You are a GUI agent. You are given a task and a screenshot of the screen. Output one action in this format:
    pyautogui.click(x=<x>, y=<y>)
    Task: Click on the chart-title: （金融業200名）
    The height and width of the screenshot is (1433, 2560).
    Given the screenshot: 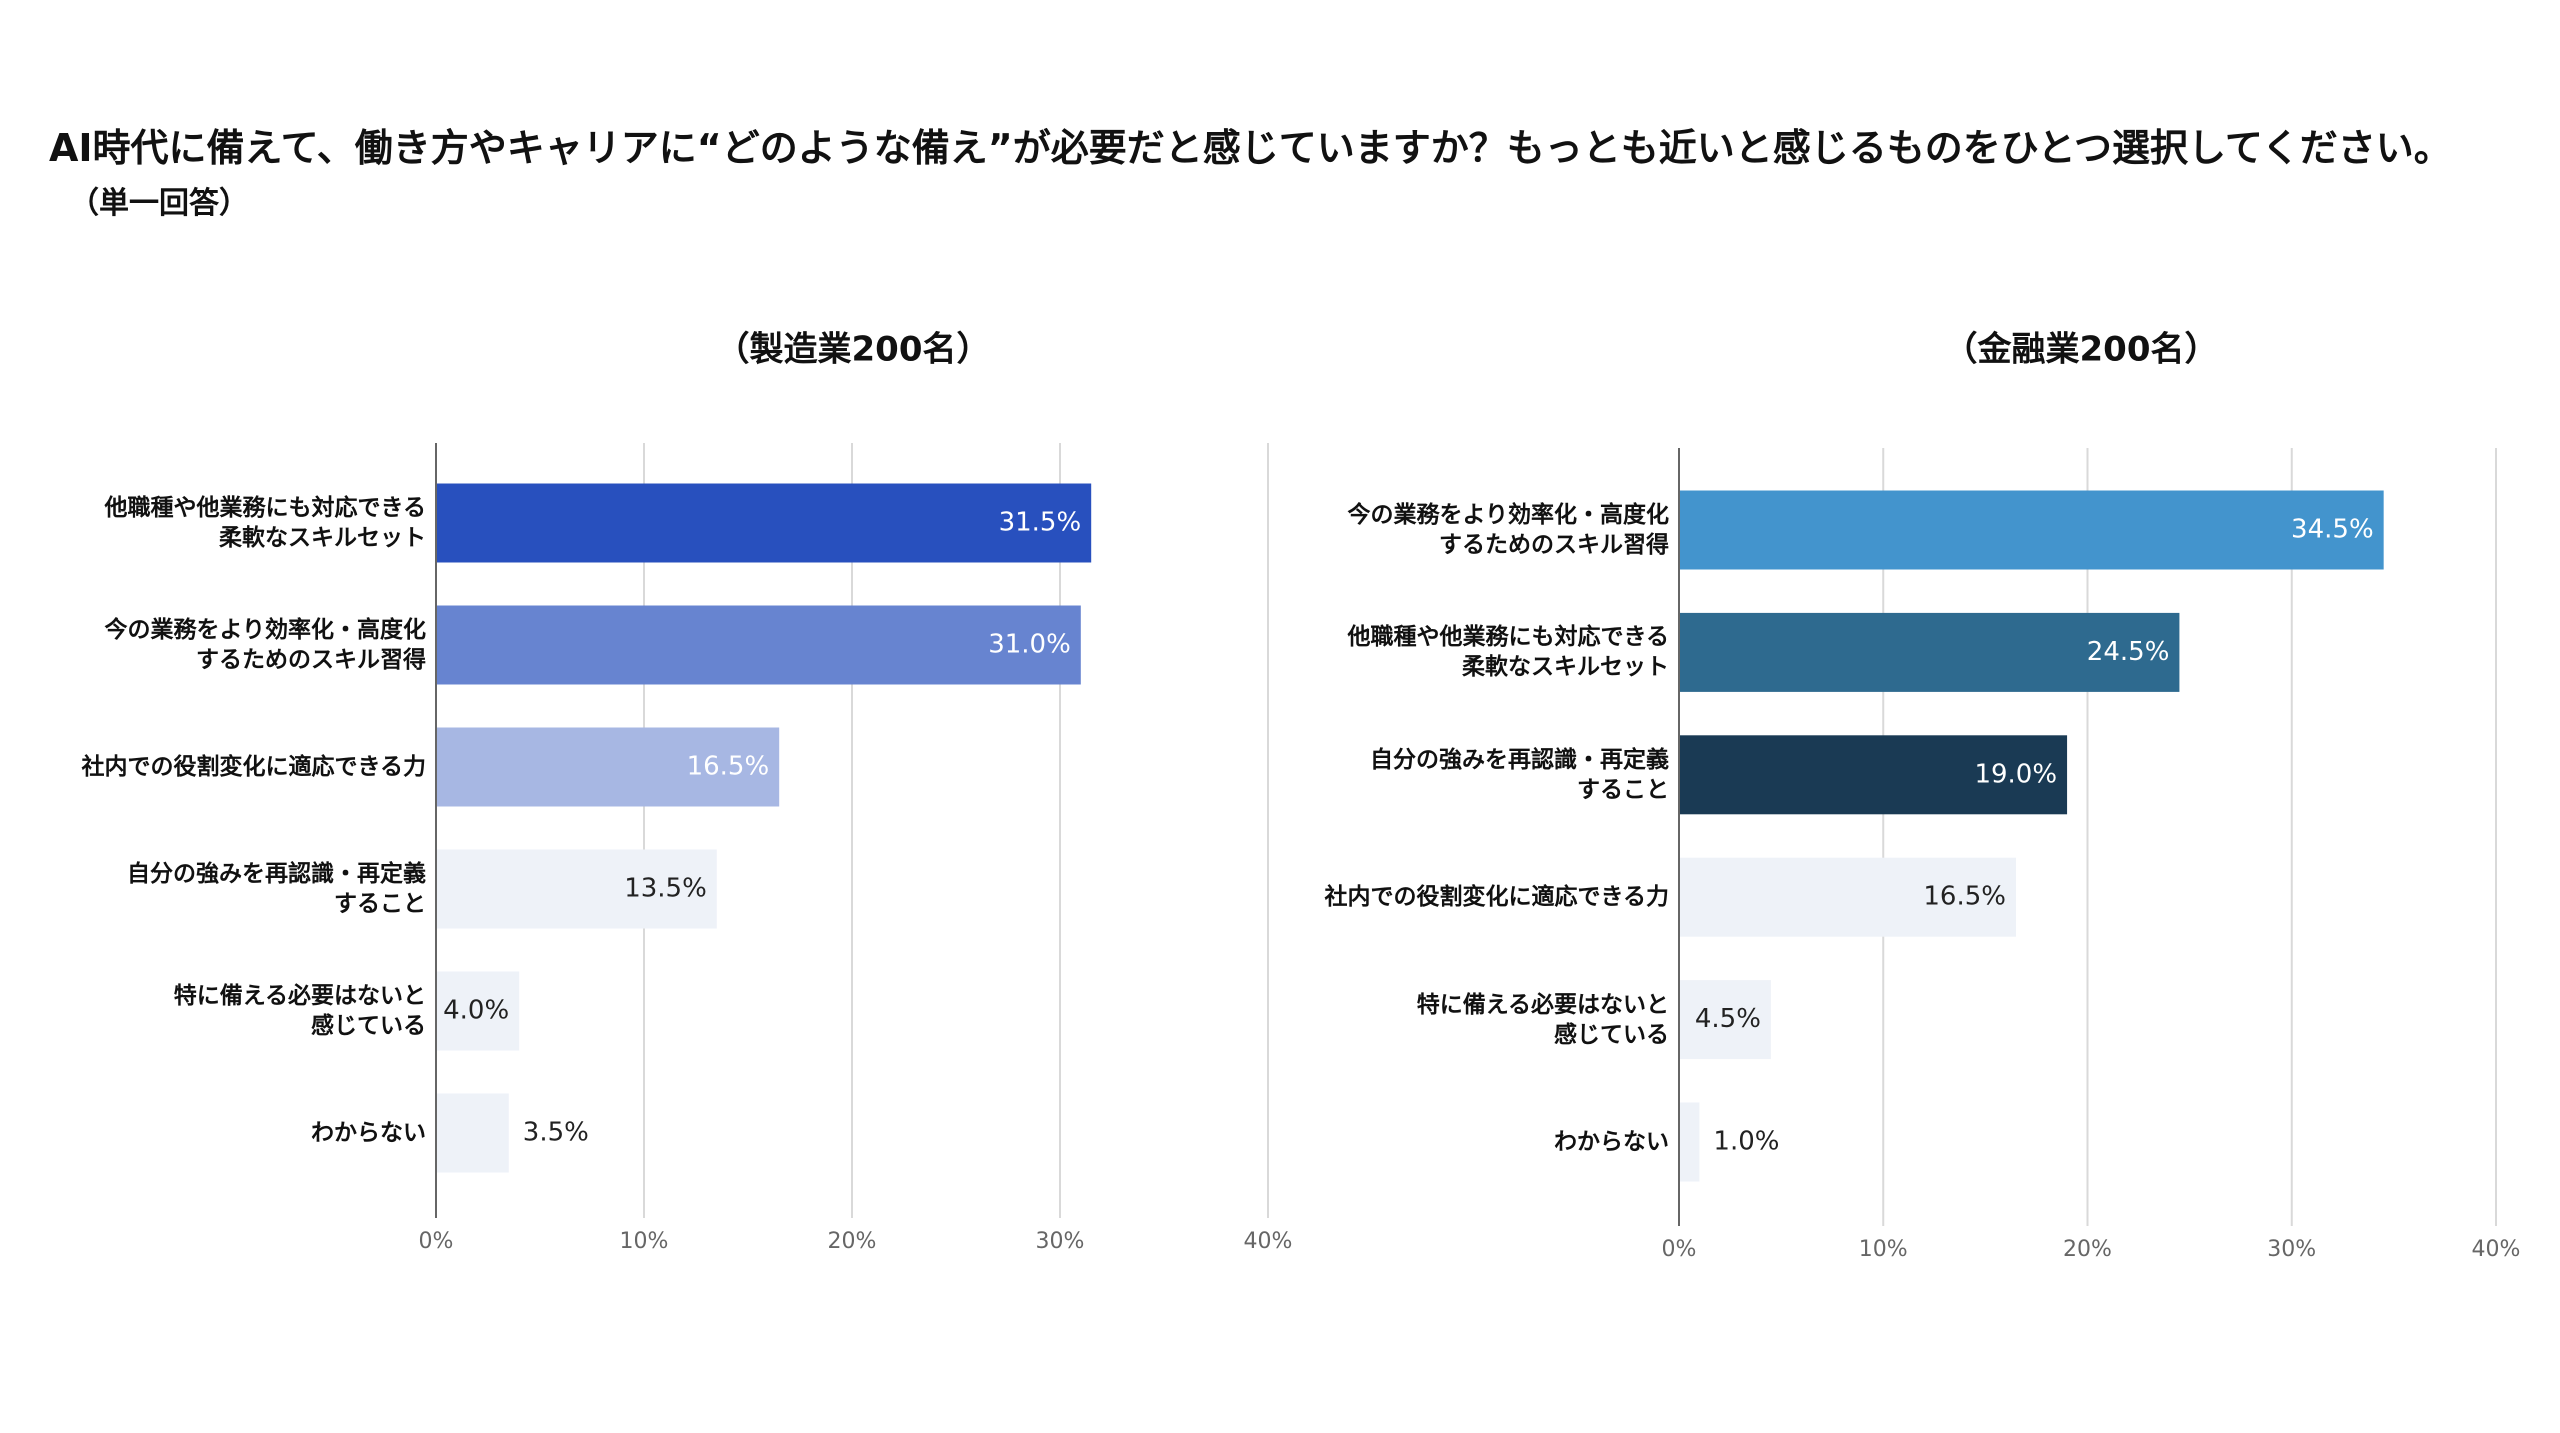 What is the action you would take?
    pyautogui.click(x=2081, y=350)
    